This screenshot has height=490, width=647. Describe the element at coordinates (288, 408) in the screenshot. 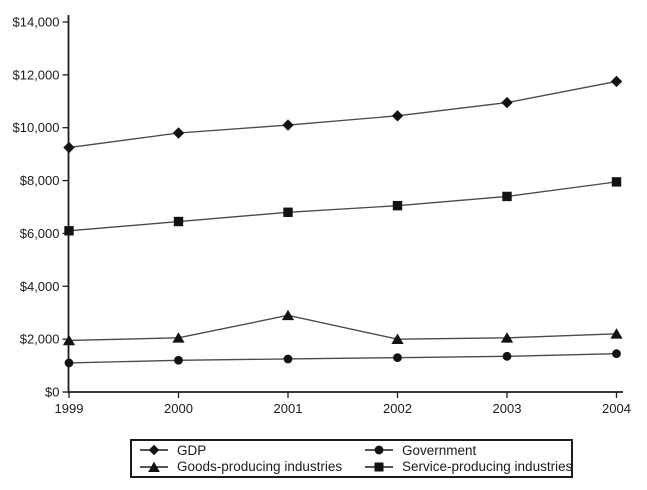

I see `x-axis-tick-label: 2001` at that location.